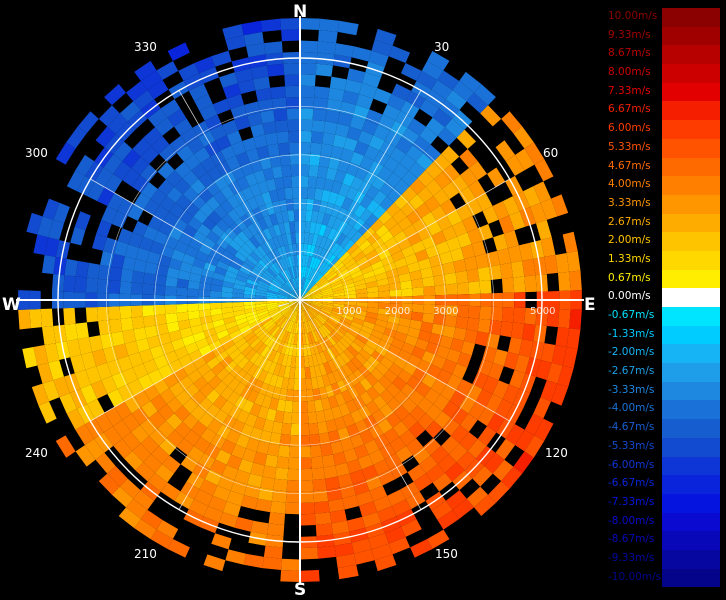  I want to click on range-tick-label: 1000, so click(348, 311).